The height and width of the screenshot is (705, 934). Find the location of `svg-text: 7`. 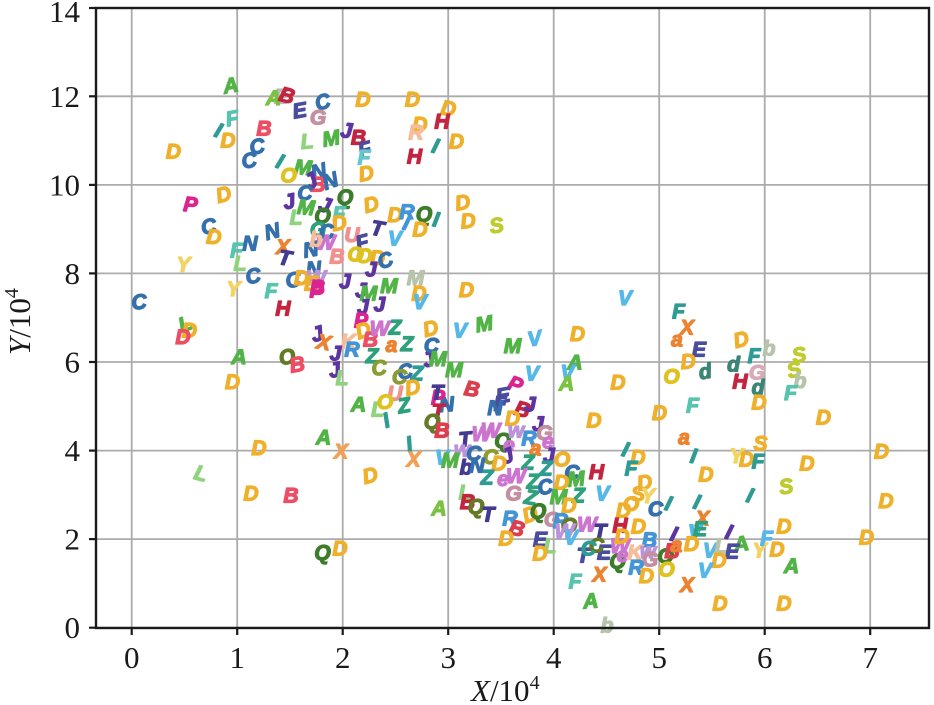

svg-text: 7 is located at coordinates (870, 657).